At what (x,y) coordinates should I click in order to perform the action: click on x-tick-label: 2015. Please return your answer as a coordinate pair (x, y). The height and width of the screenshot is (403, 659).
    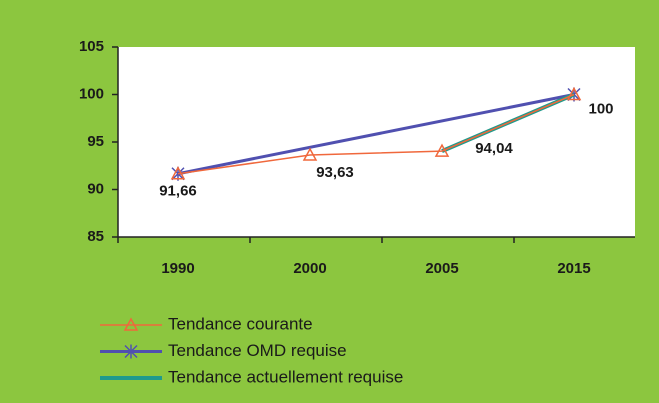
    Looking at the image, I should click on (573, 268).